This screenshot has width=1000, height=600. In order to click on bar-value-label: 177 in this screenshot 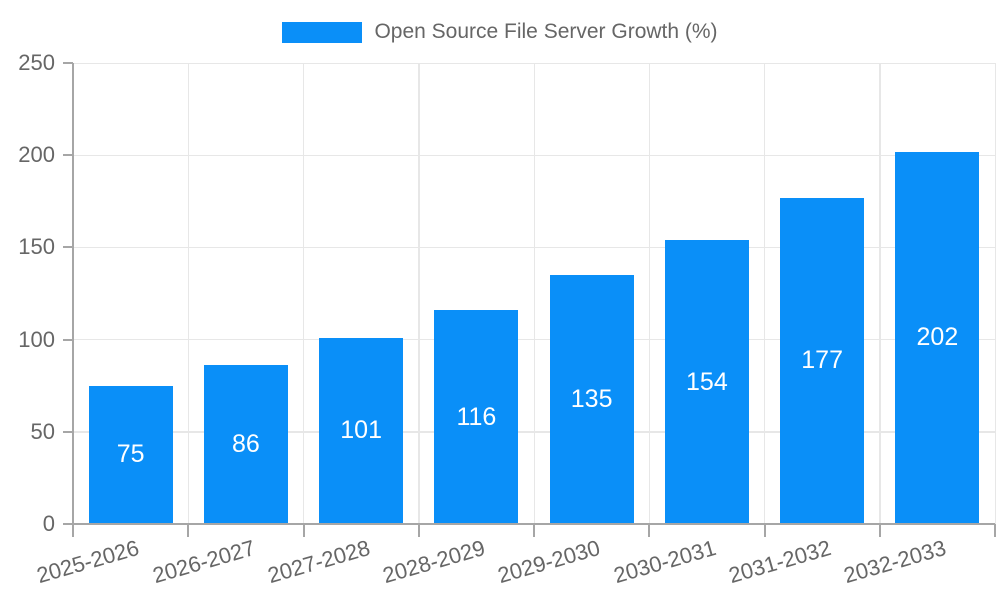, I will do `click(822, 360)`.